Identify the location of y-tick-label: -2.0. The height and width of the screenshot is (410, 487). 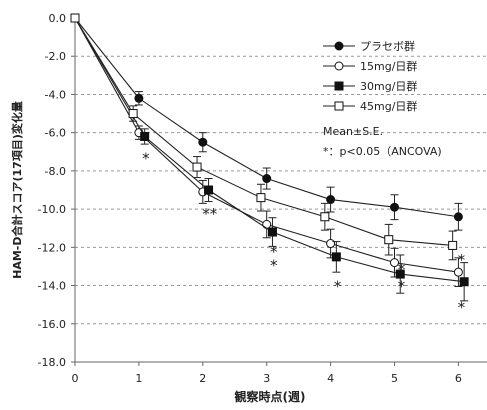
(55, 56).